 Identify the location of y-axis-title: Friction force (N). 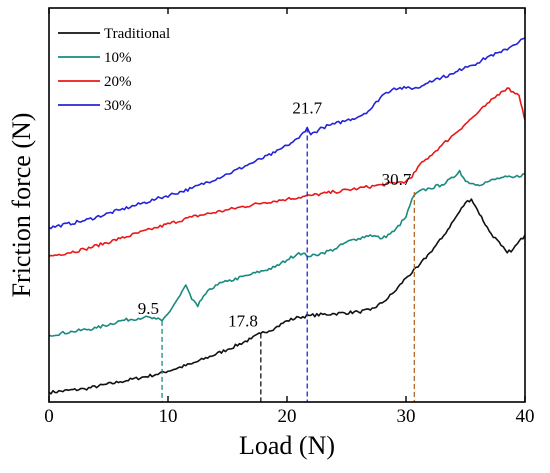
(21, 205).